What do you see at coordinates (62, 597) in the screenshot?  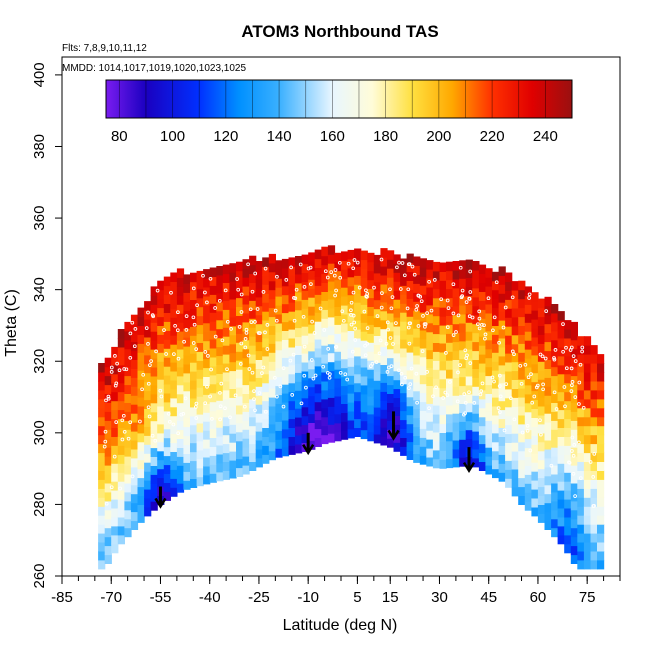 I see `x-tick-label: -85` at bounding box center [62, 597].